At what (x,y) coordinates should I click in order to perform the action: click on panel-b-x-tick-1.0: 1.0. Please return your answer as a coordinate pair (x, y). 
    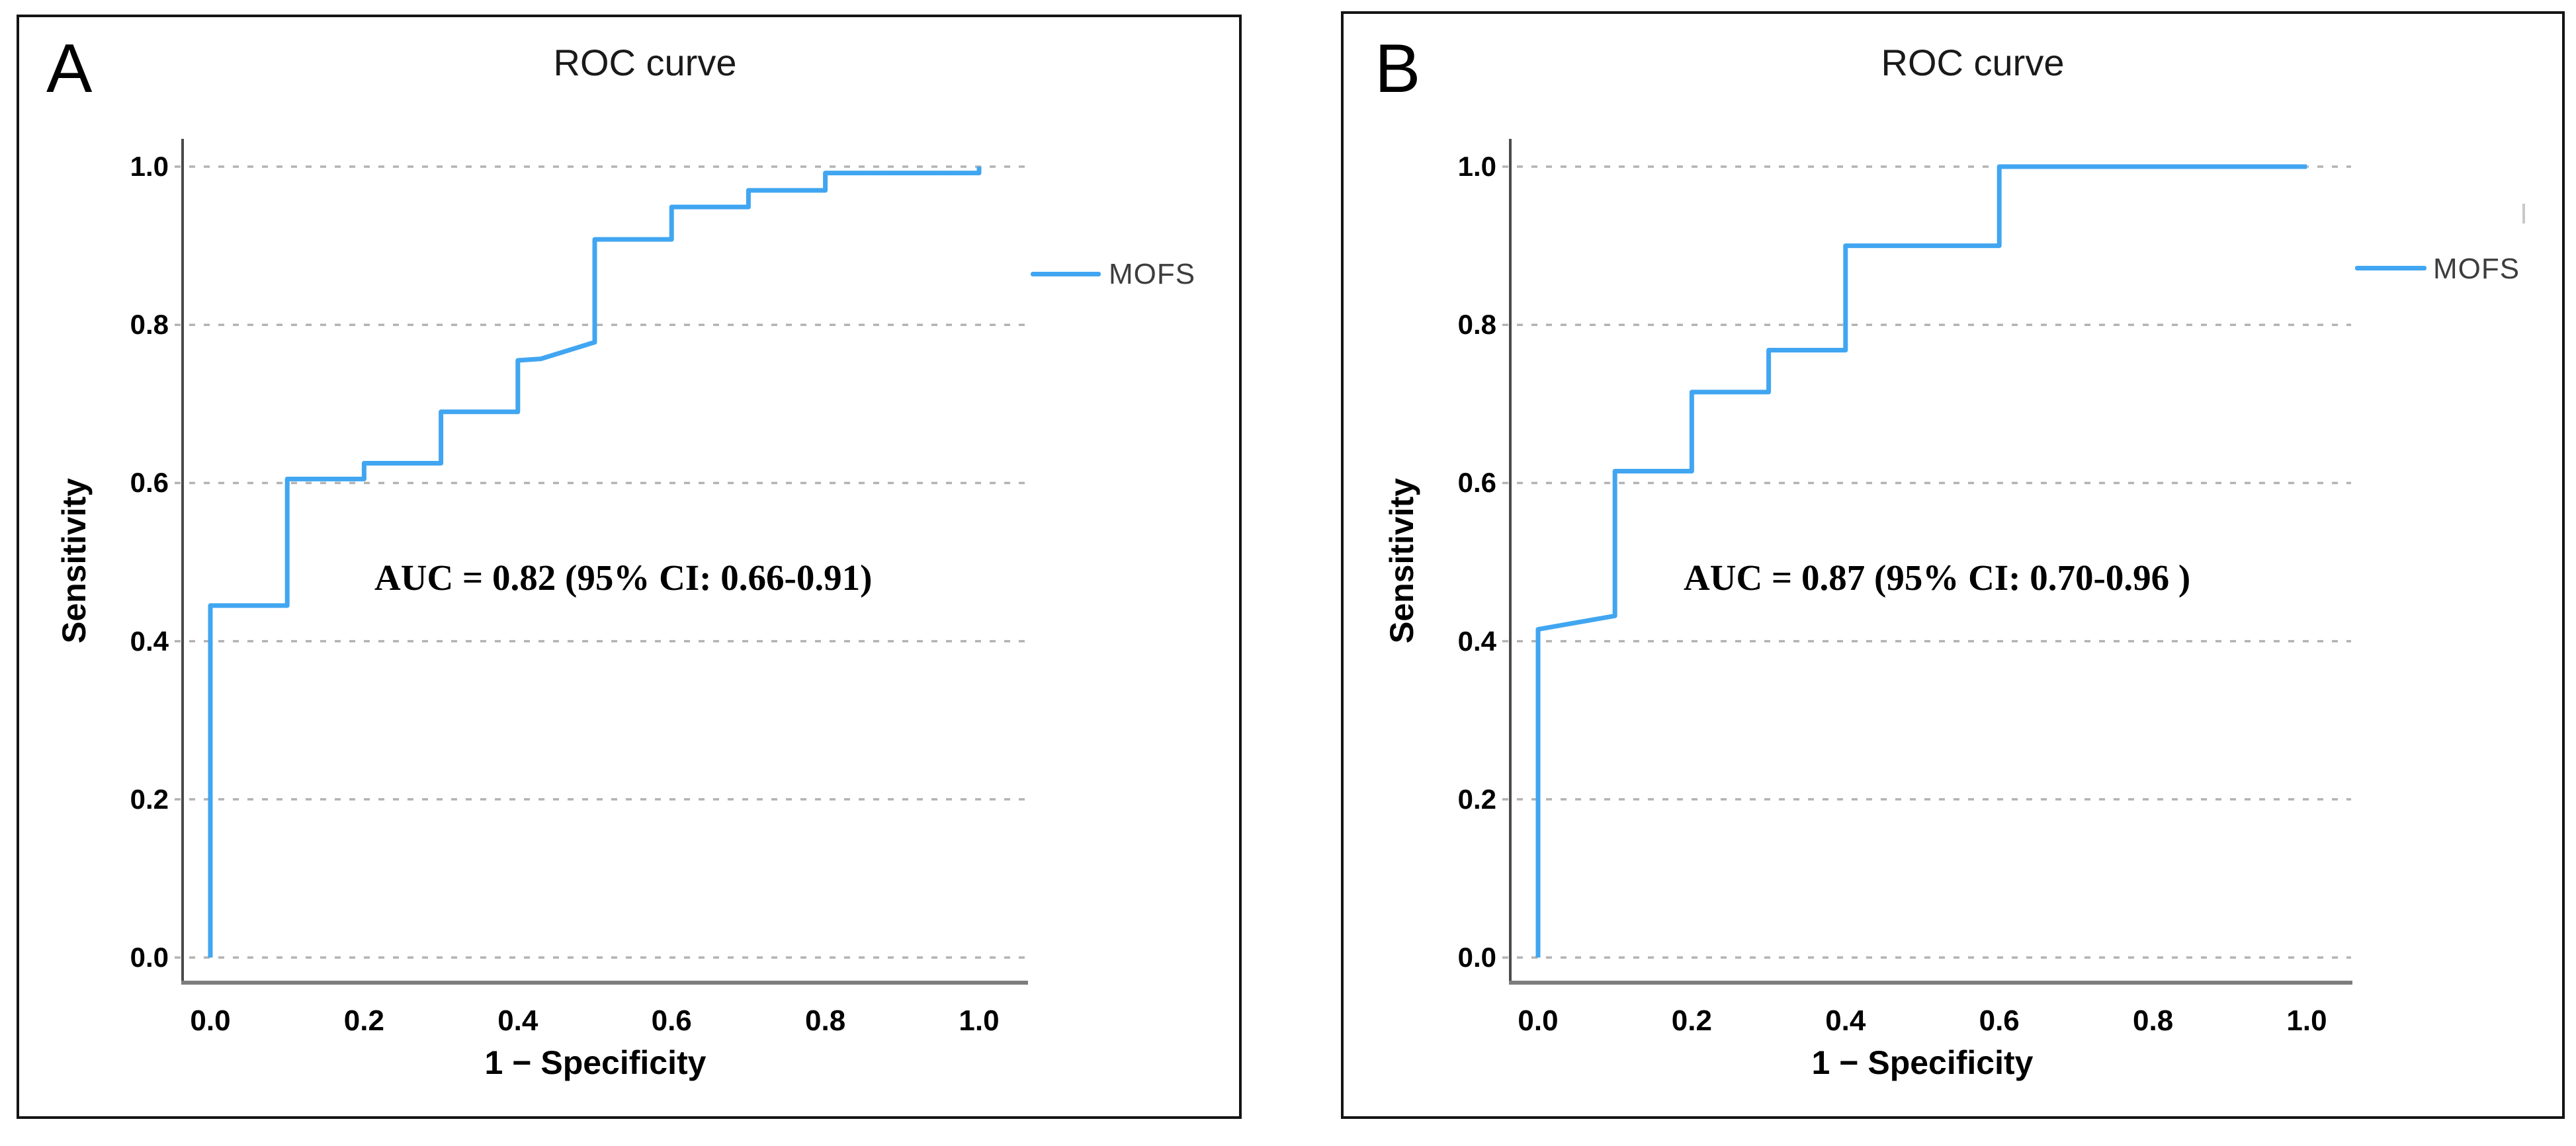
    Looking at the image, I should click on (2306, 1020).